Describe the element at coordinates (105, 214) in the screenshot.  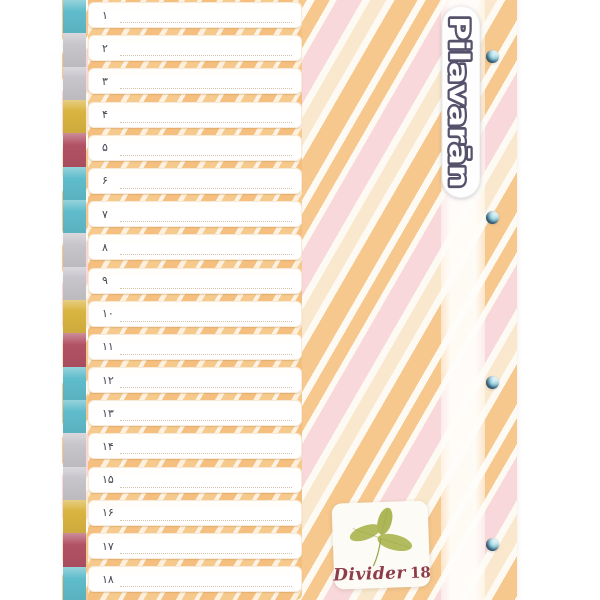
I see `index-row-number: ۷` at that location.